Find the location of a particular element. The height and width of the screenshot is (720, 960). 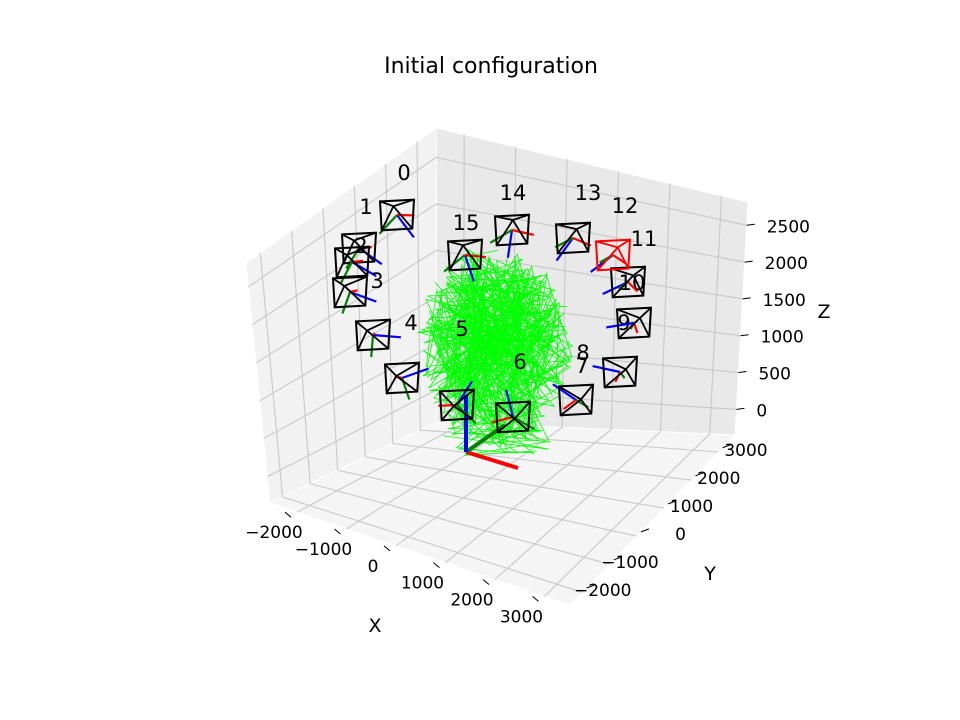

camera-14: 14 is located at coordinates (512, 219).